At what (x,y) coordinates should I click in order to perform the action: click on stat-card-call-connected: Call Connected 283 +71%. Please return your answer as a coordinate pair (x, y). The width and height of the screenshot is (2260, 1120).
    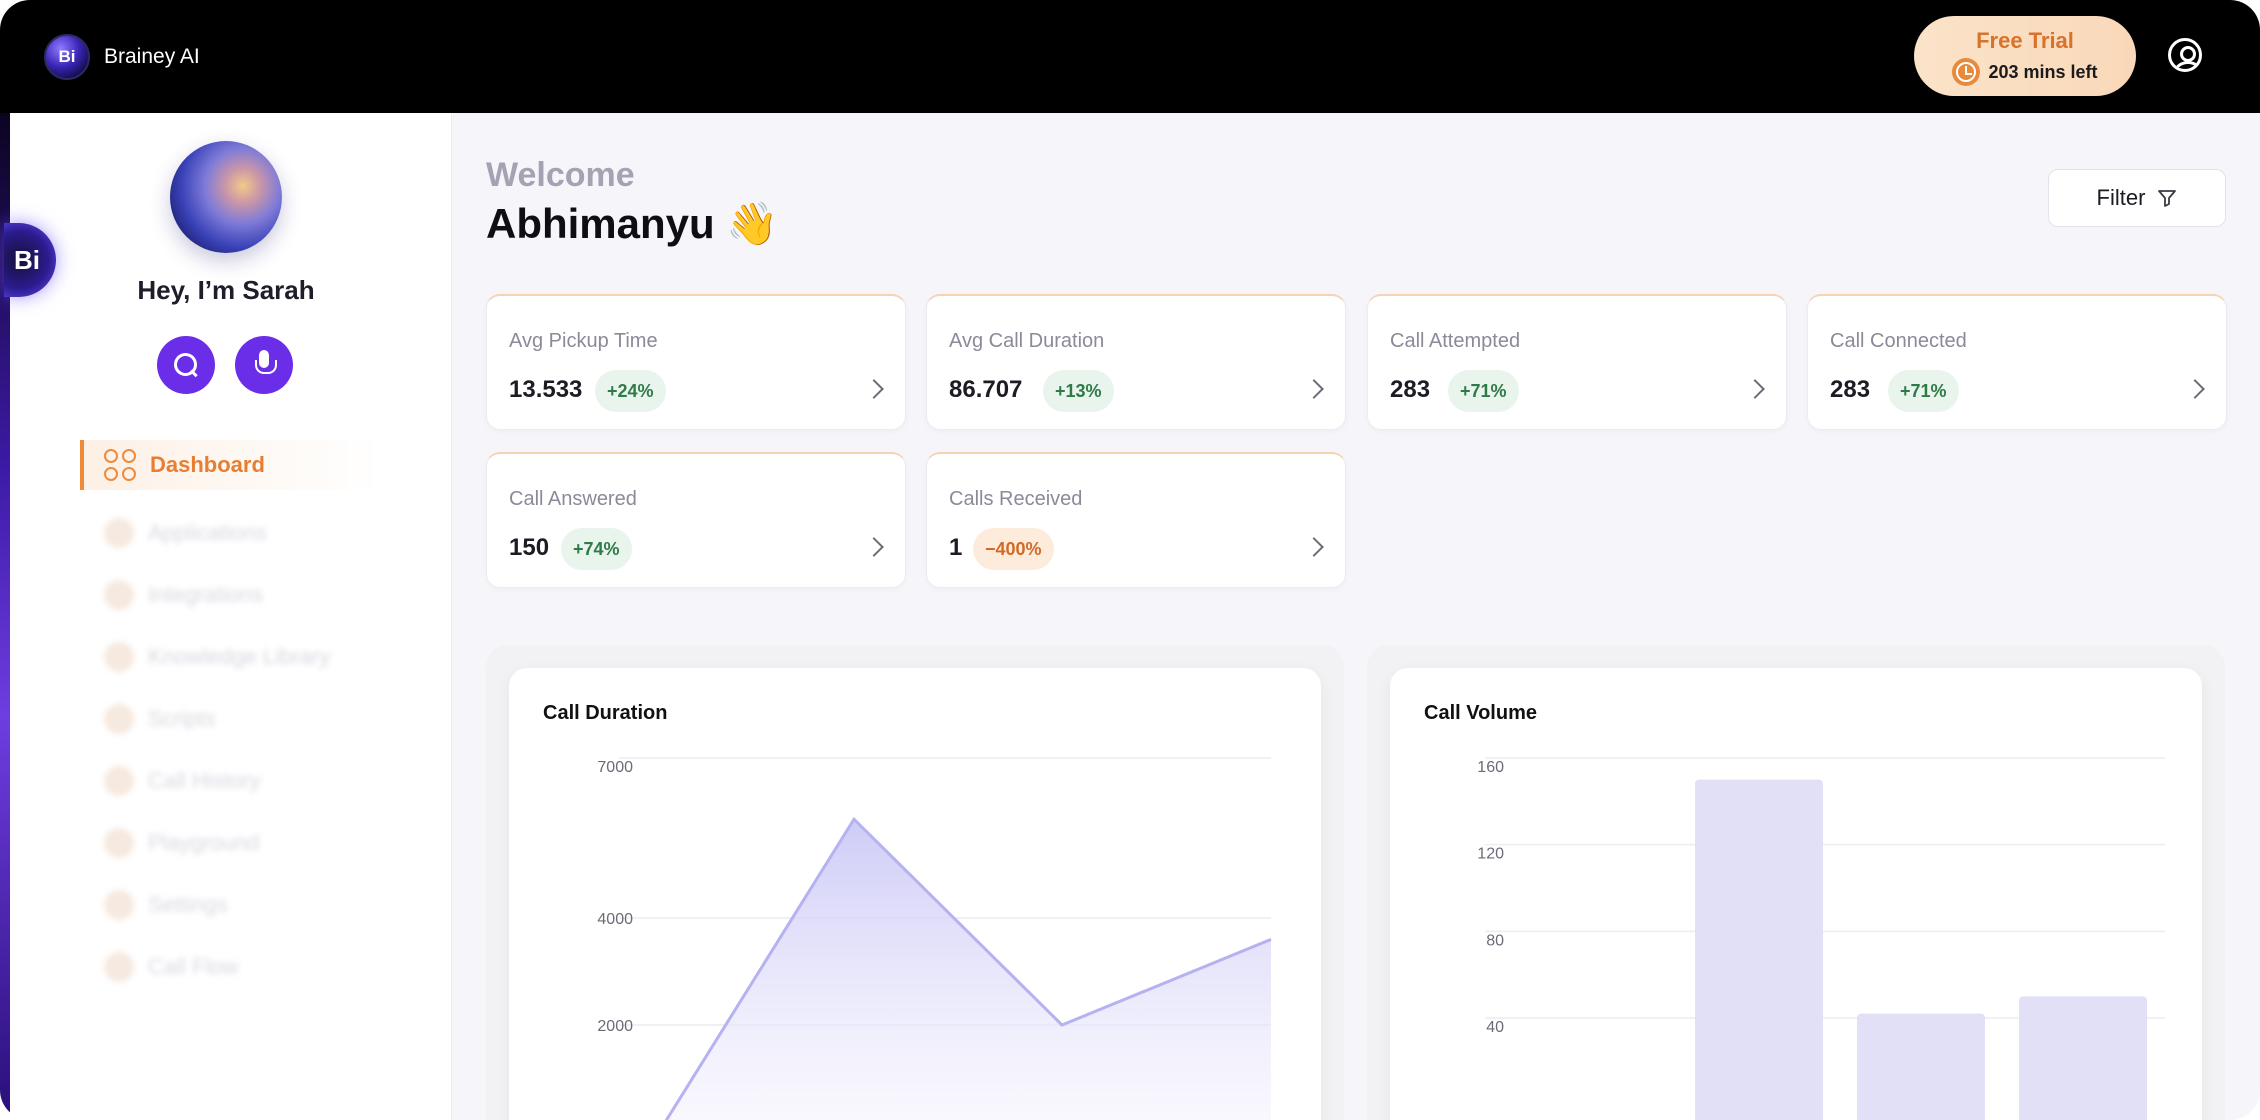
    Looking at the image, I should click on (2017, 362).